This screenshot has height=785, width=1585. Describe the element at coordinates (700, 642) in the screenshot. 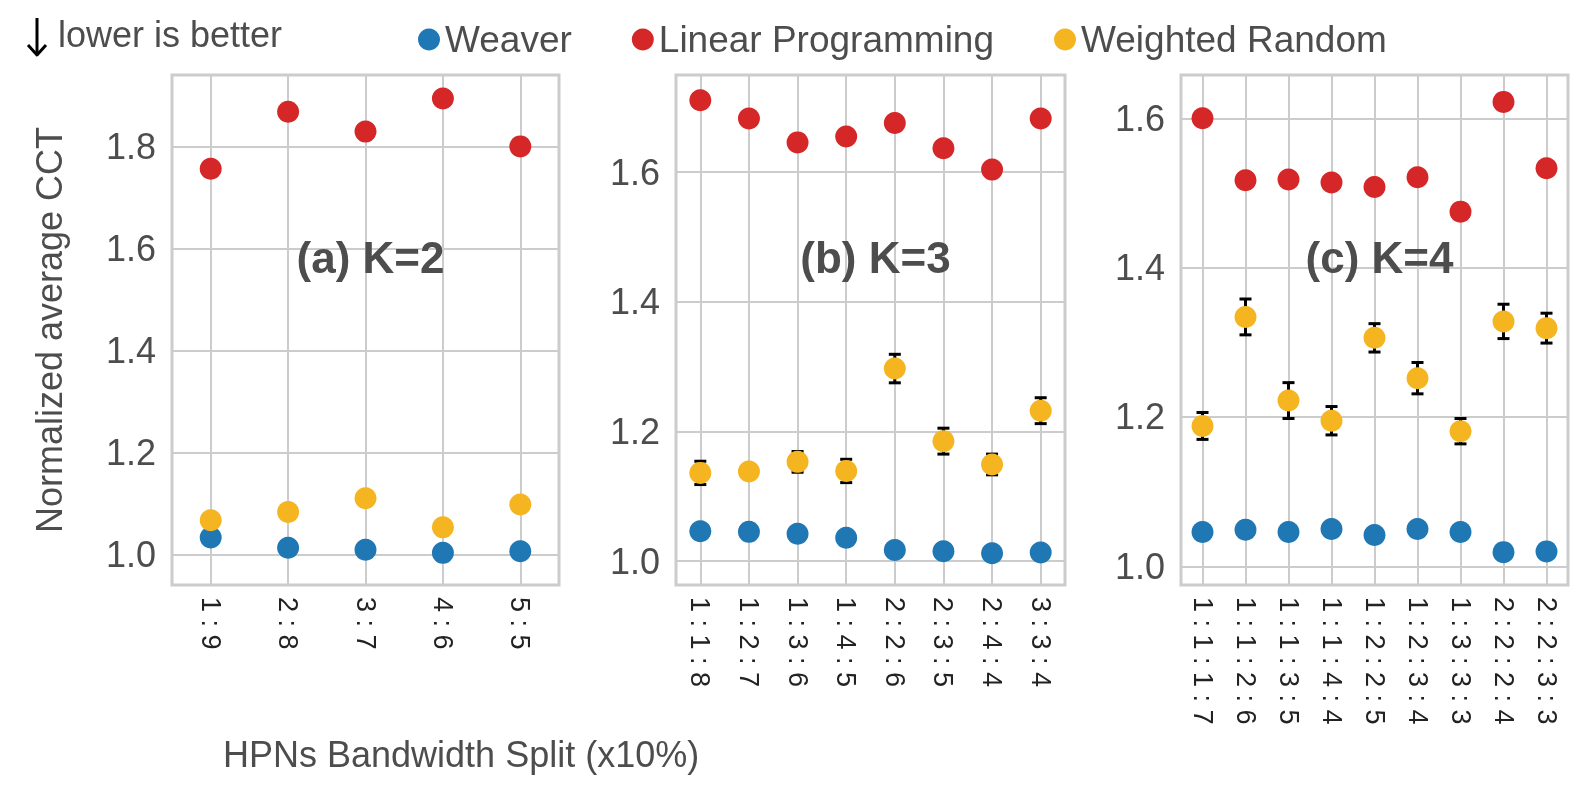

I see `x-tick-label: 1 : 1 : 8` at that location.